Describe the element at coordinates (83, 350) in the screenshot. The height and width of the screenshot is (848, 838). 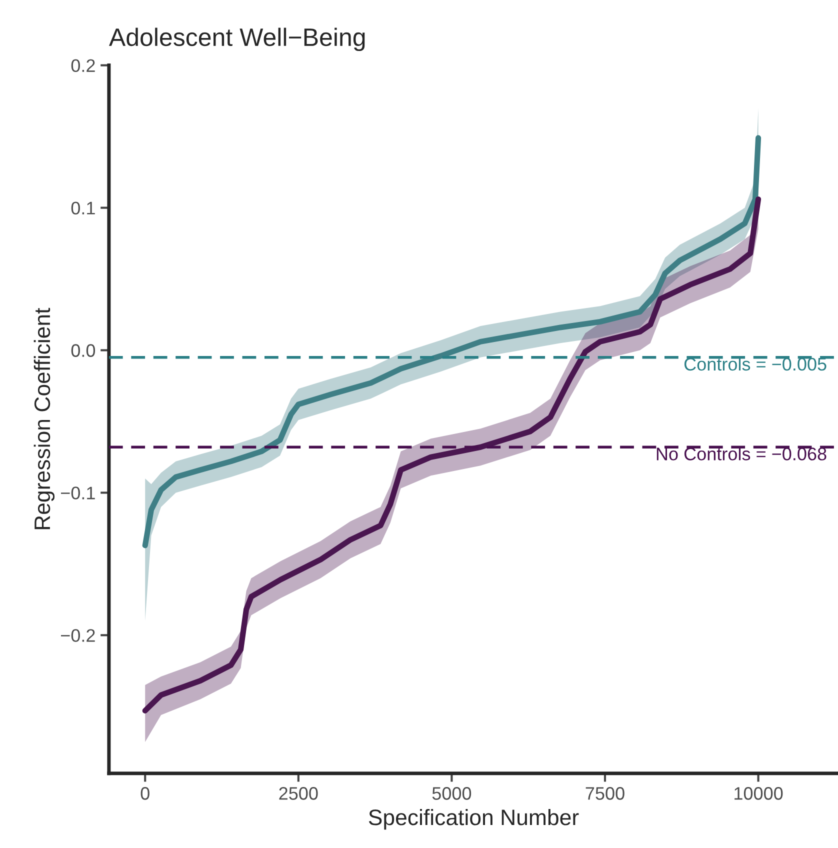
I see `y-tick-label: 0.0` at that location.